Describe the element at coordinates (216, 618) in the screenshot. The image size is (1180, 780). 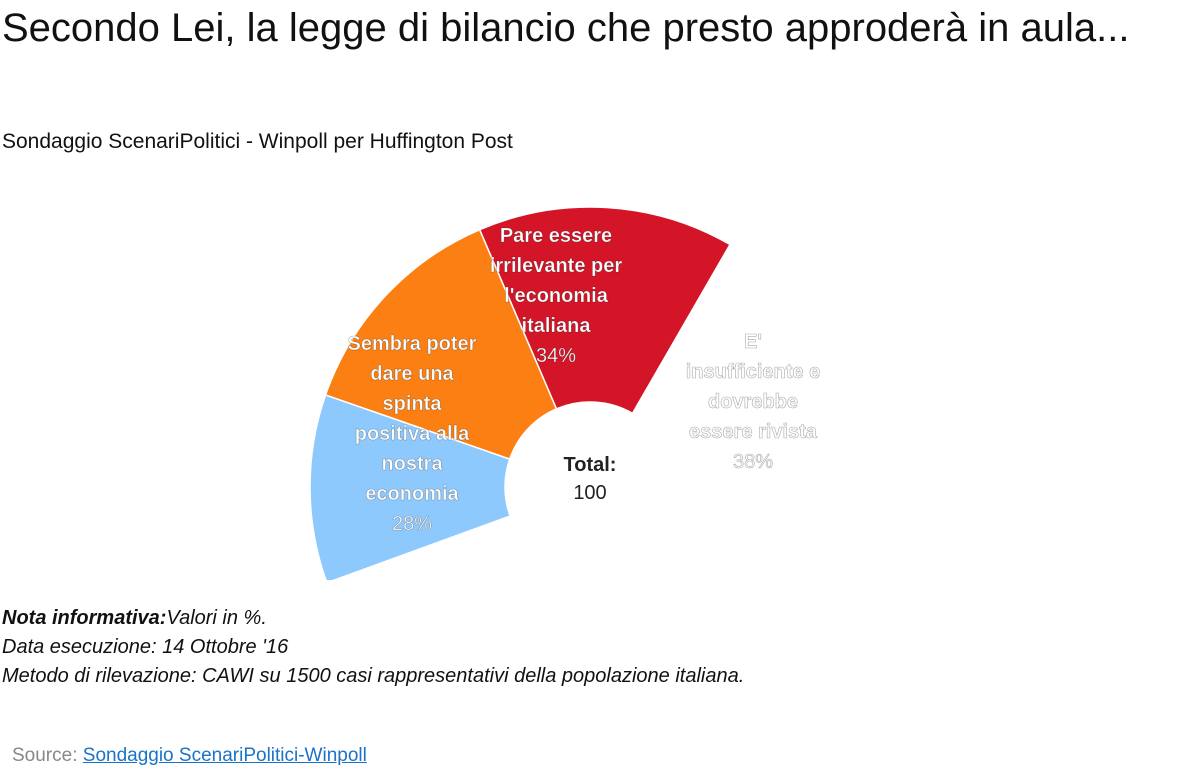
I see `notes-values-text: Valori in %.` at that location.